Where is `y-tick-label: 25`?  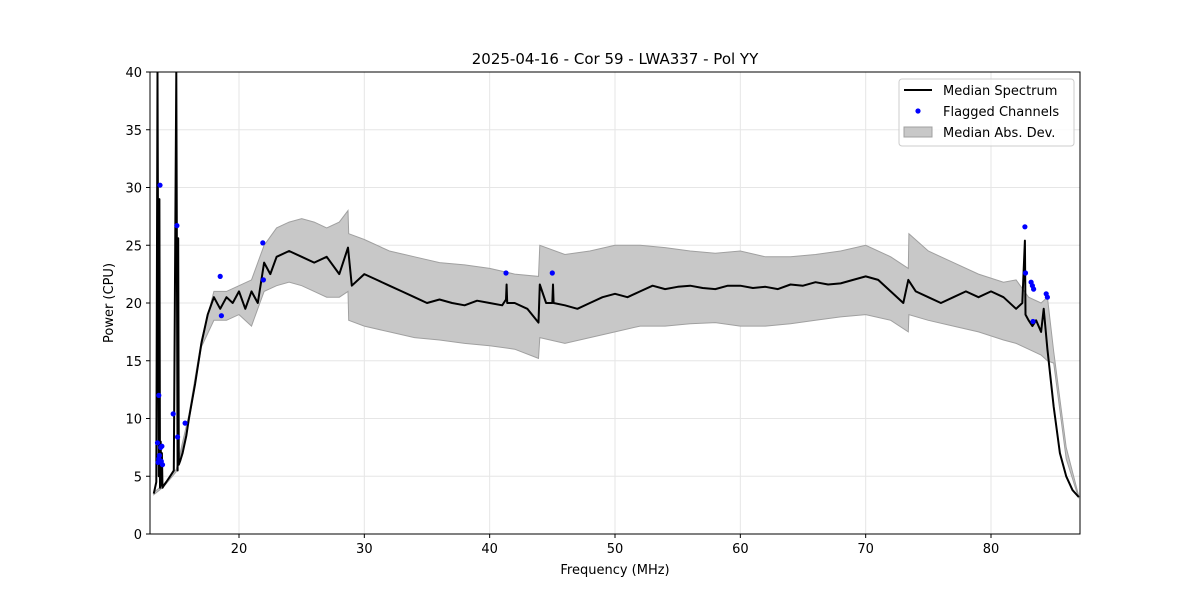
y-tick-label: 25 is located at coordinates (133, 246).